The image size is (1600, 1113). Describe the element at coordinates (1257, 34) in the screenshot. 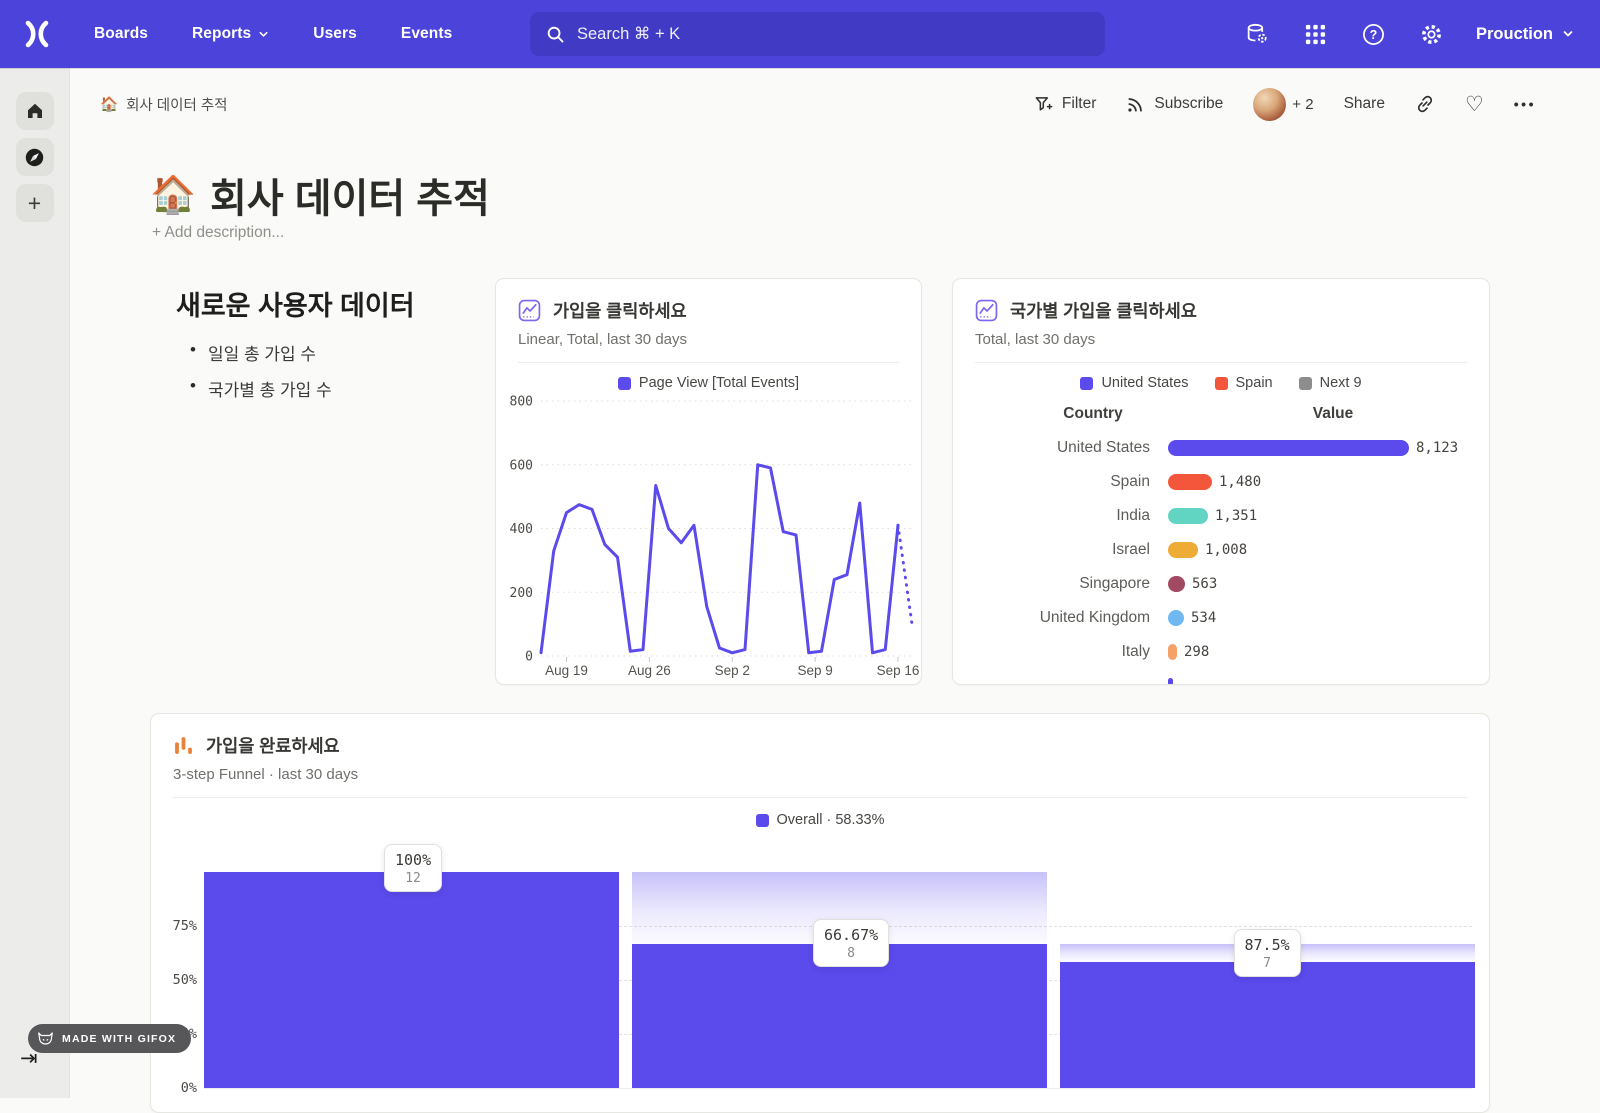

I see `data-management-icon` at that location.